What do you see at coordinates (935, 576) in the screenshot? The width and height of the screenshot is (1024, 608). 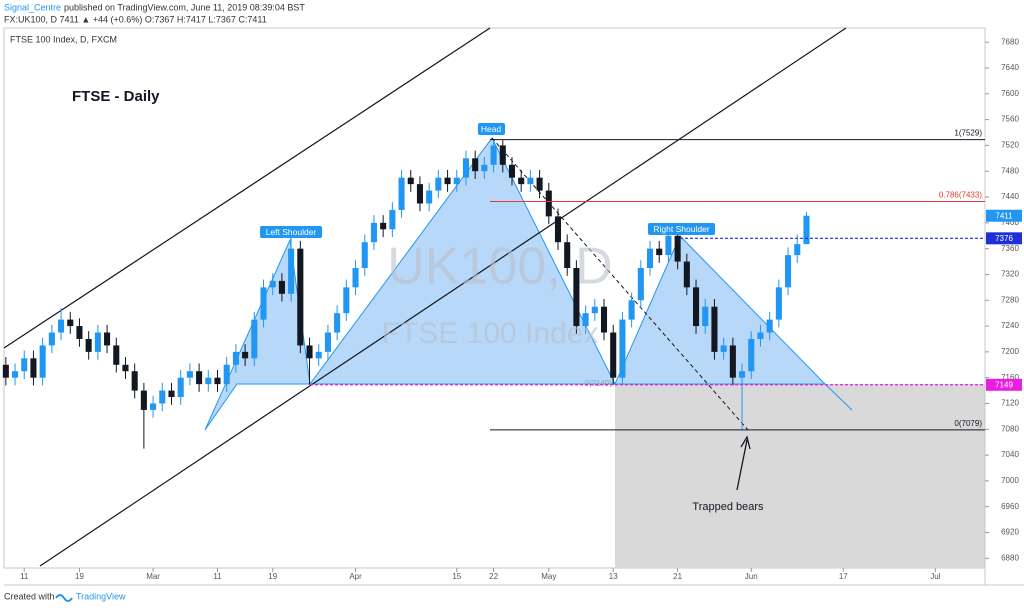 I see `x-tick-label: Jul` at bounding box center [935, 576].